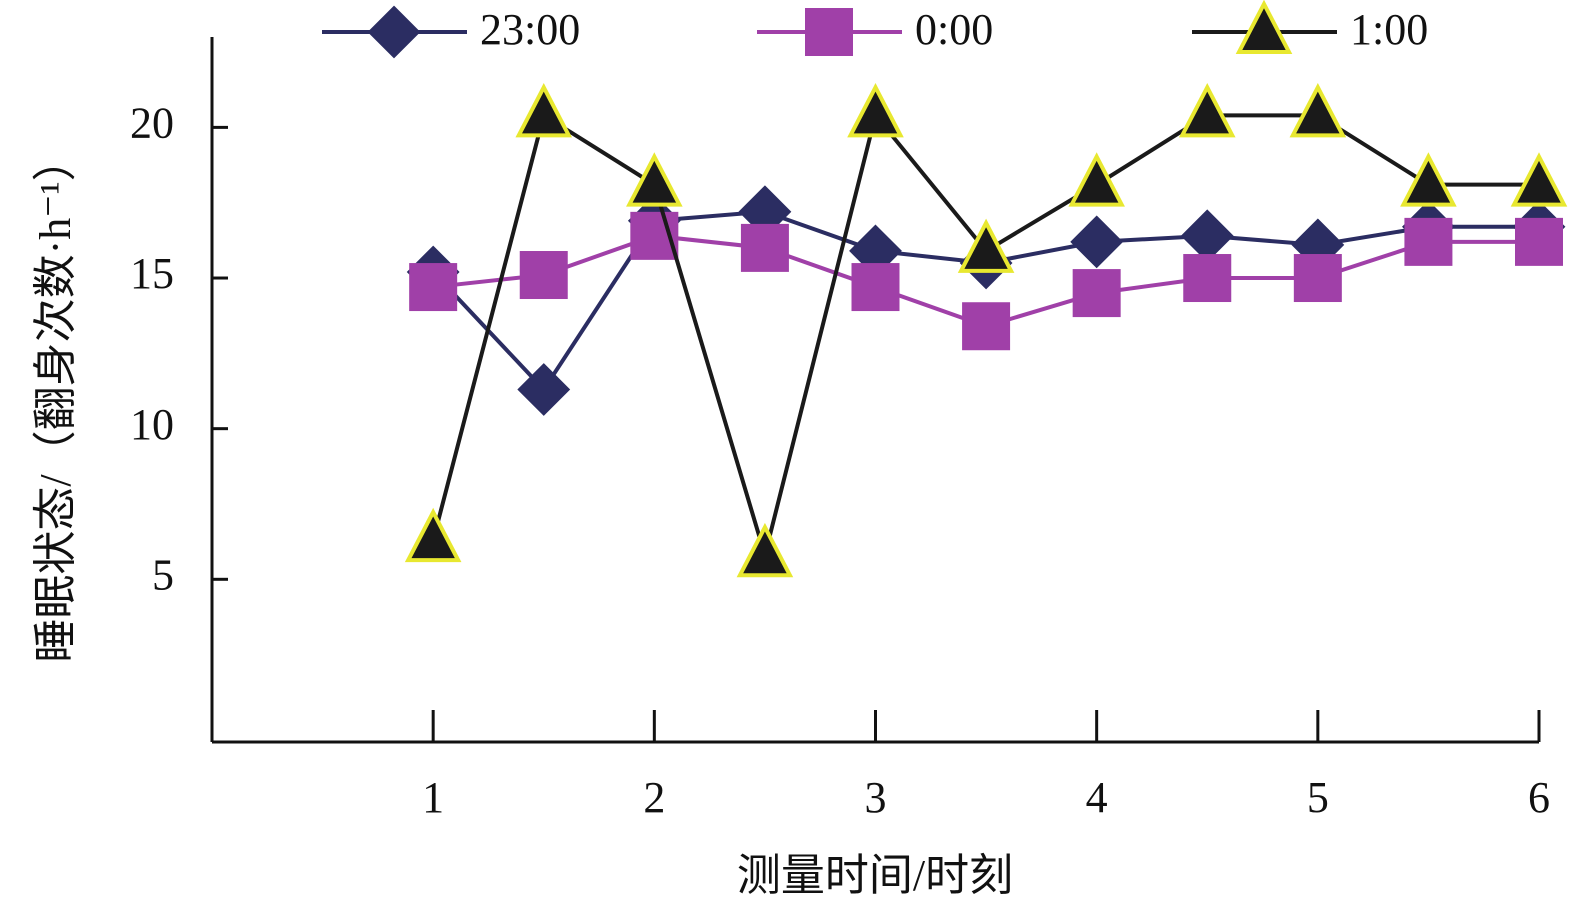  Describe the element at coordinates (954, 29) in the screenshot. I see `legend-label: 0:00` at that location.